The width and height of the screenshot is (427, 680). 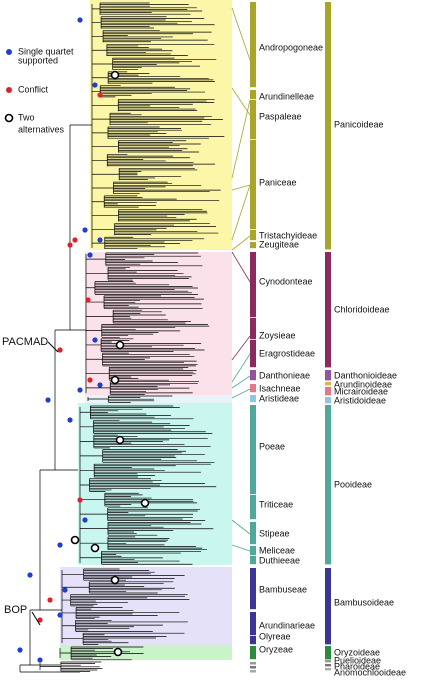 What do you see at coordinates (279, 560) in the screenshot?
I see `tribe-label: Duthieeae` at bounding box center [279, 560].